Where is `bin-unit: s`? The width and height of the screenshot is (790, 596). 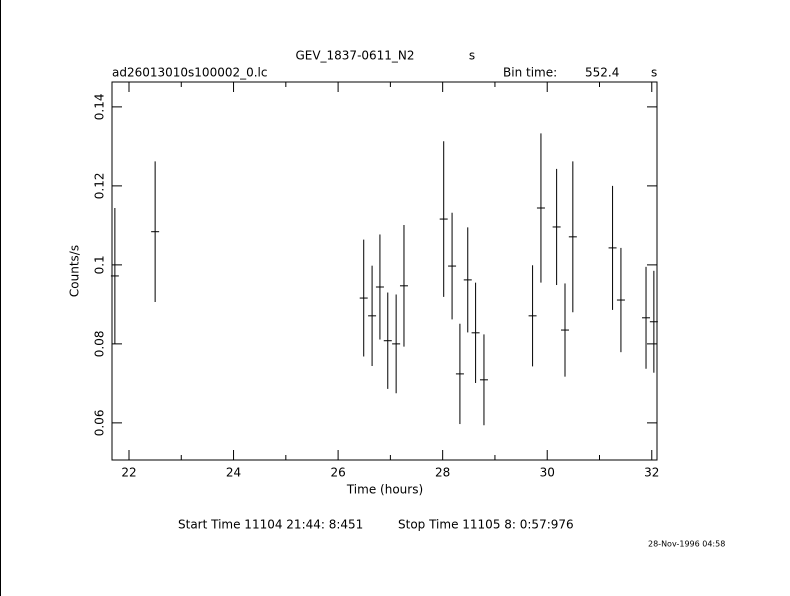
bin-unit: s is located at coordinates (654, 73).